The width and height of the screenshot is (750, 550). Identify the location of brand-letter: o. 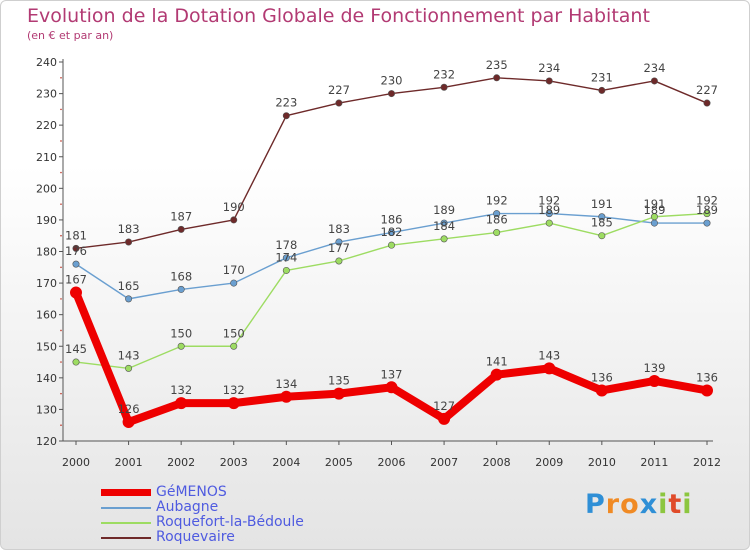
(630, 504).